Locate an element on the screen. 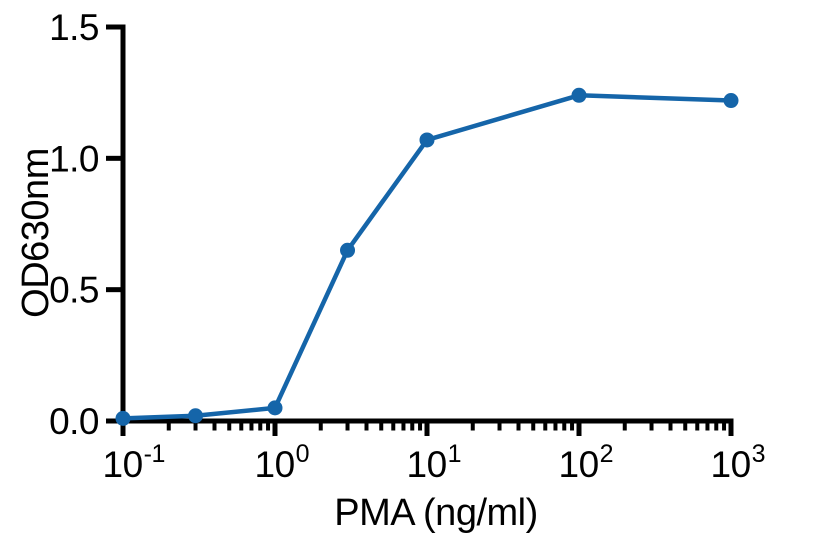  x-tick-label: 10¹ is located at coordinates (434, 462).